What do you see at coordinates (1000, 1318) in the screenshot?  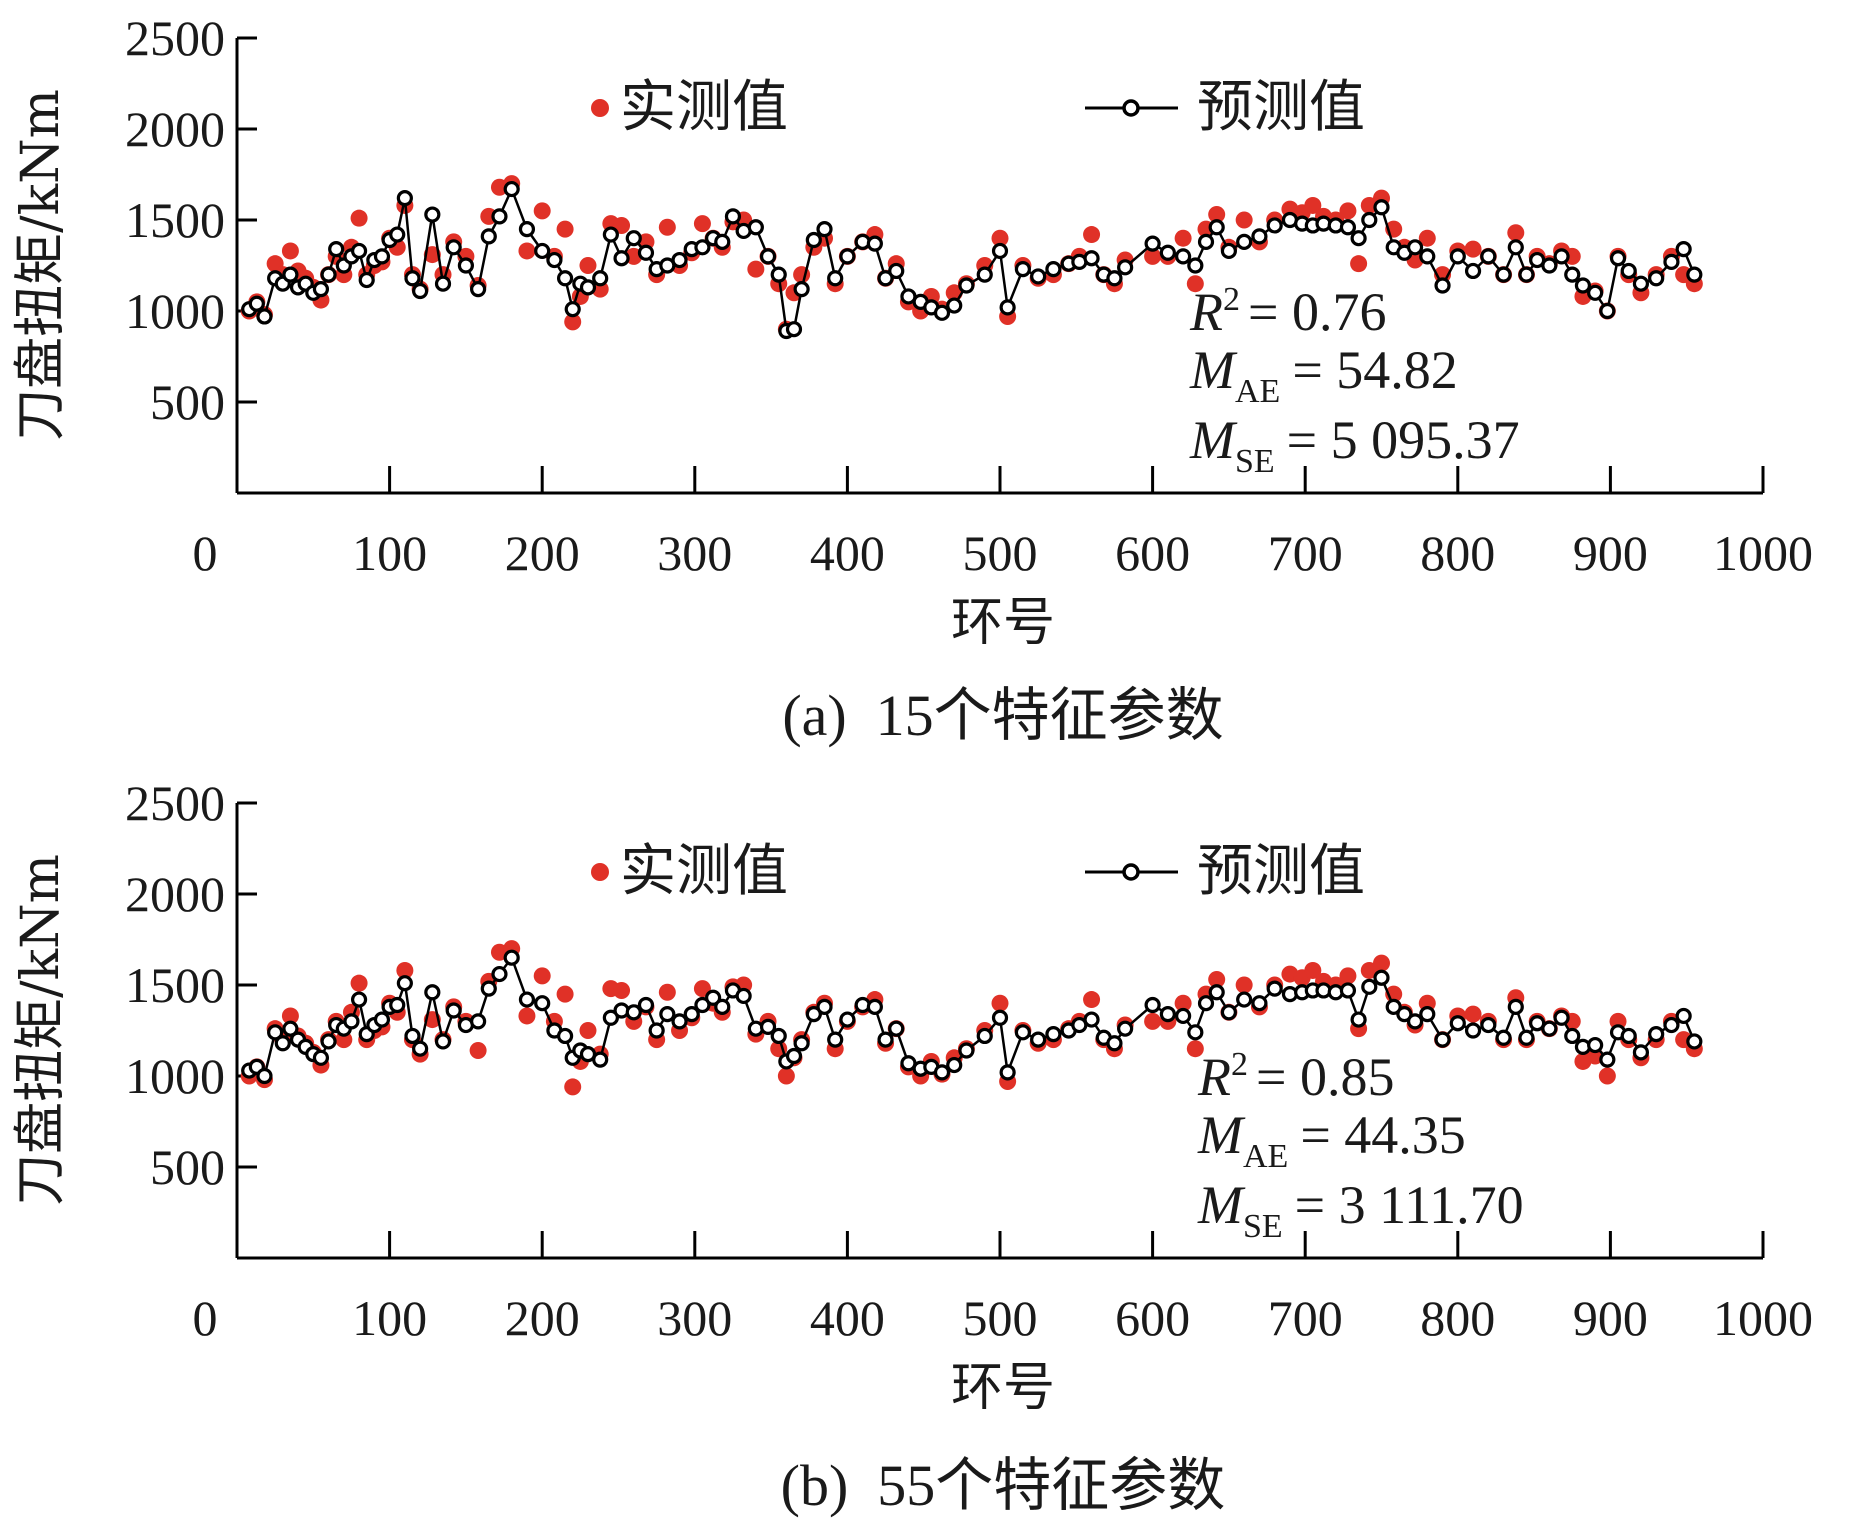 I see `x-tick-label: 500` at bounding box center [1000, 1318].